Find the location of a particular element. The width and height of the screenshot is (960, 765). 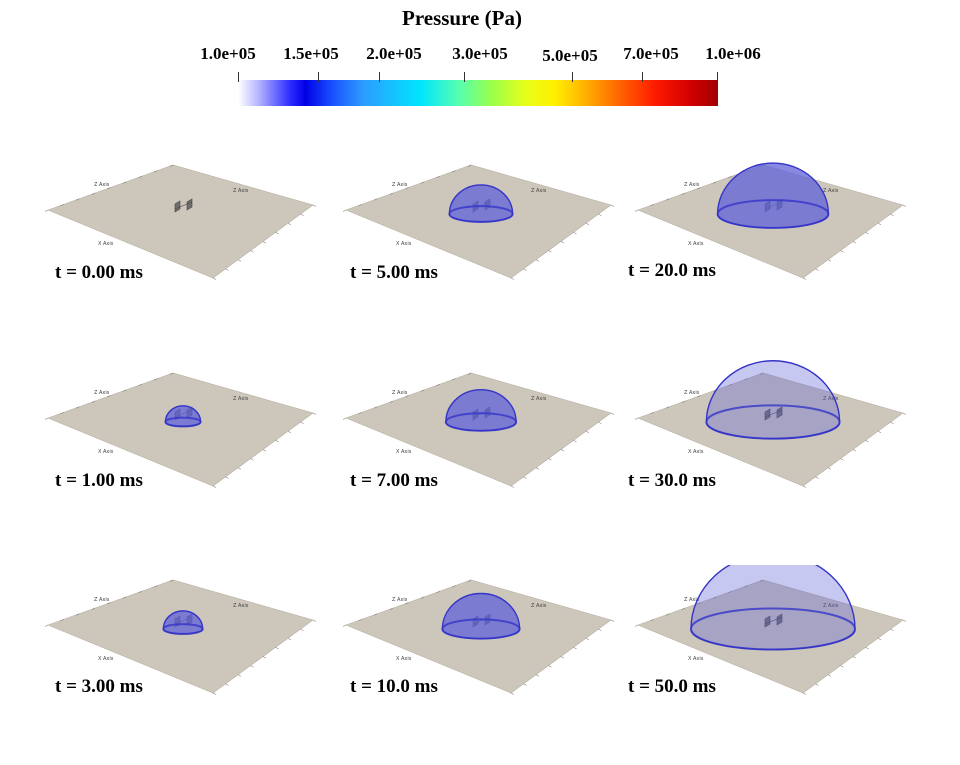

time-label: t = 1.00 ms is located at coordinates (99, 480).